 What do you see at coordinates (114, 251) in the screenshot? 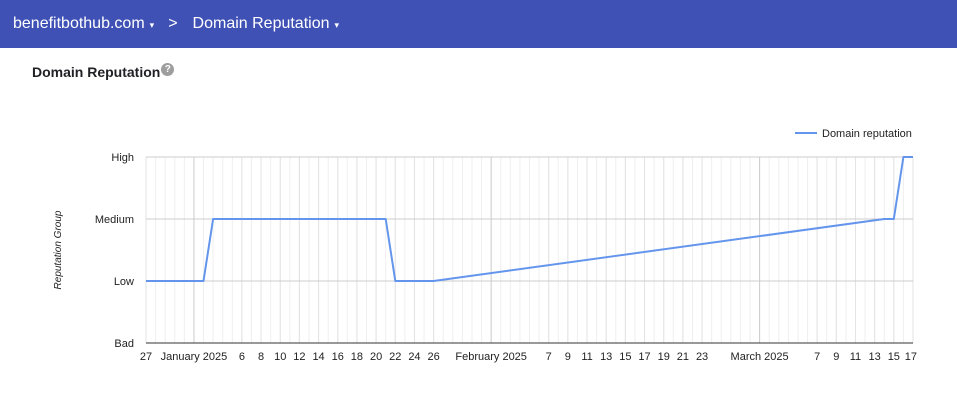
I see `y-axis-labels: Bad Low Medium High` at bounding box center [114, 251].